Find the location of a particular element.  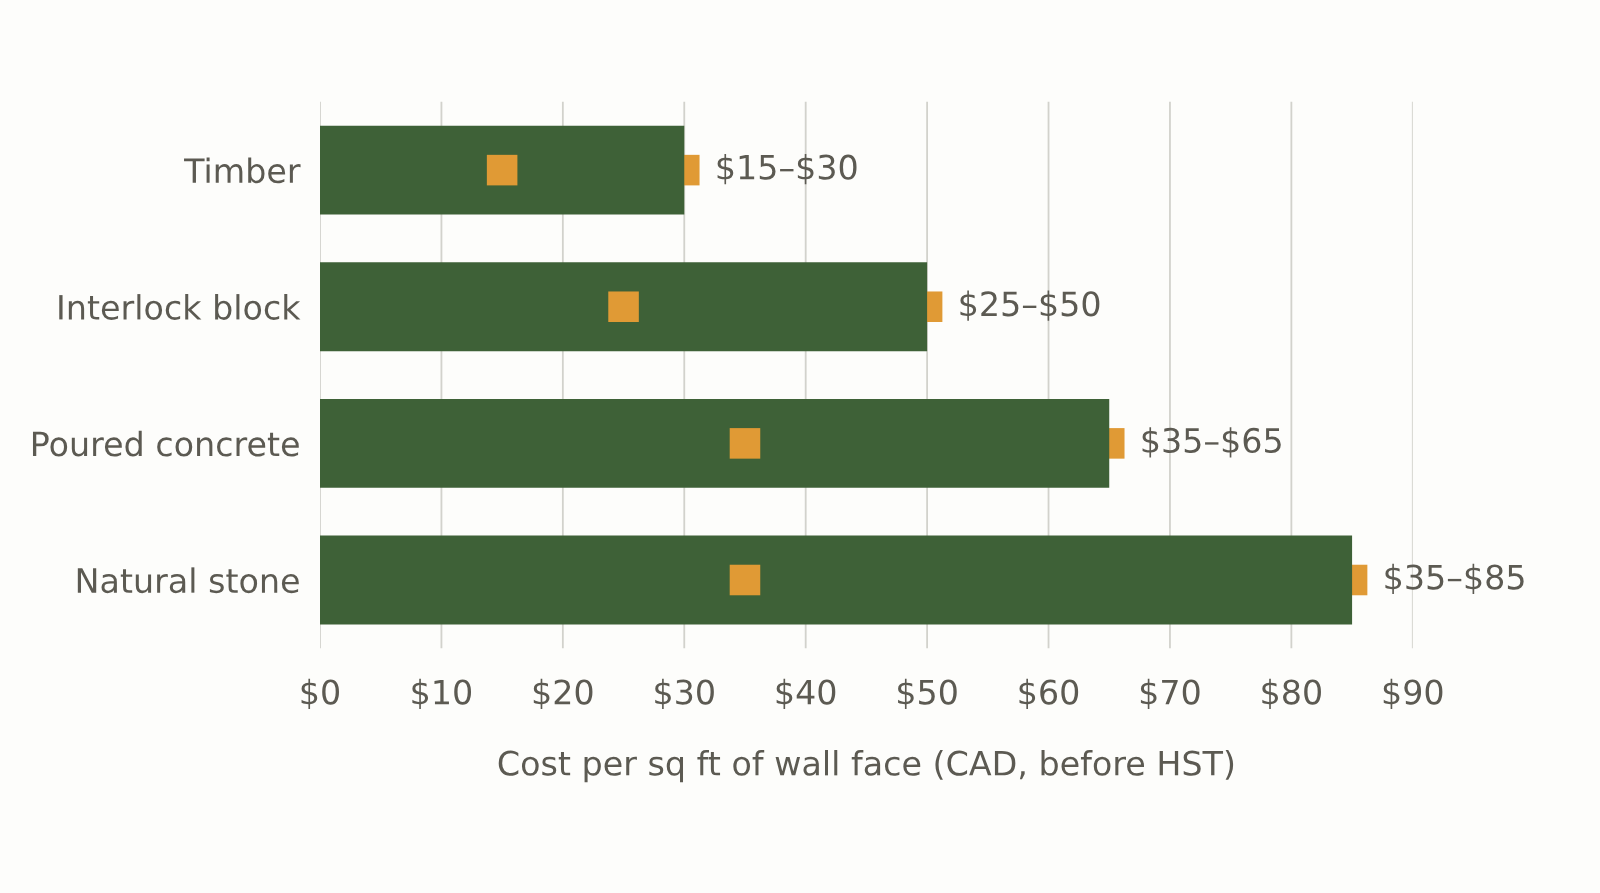

data-label: $15–$30 is located at coordinates (787, 169).